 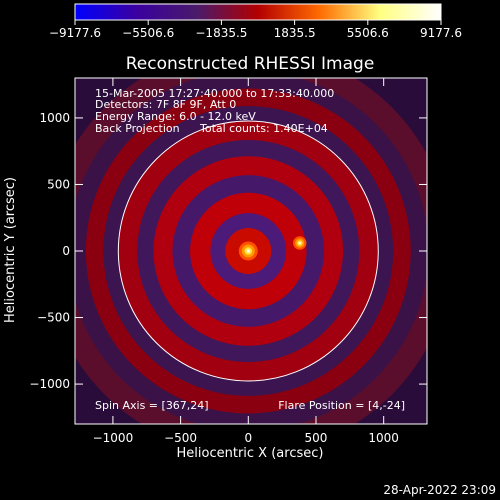 I want to click on colorbar-tick-label: −5506.6, so click(x=148, y=33).